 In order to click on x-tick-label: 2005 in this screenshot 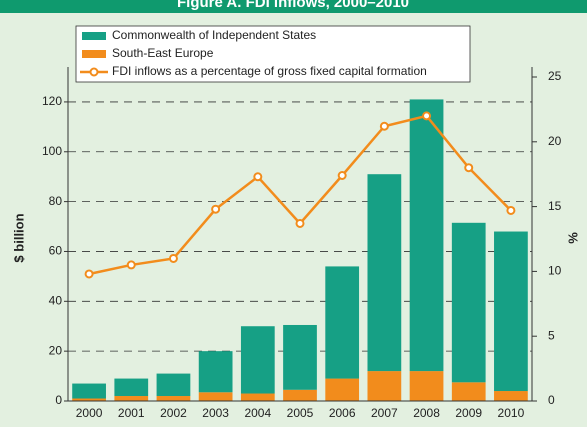, I will do `click(300, 413)`.